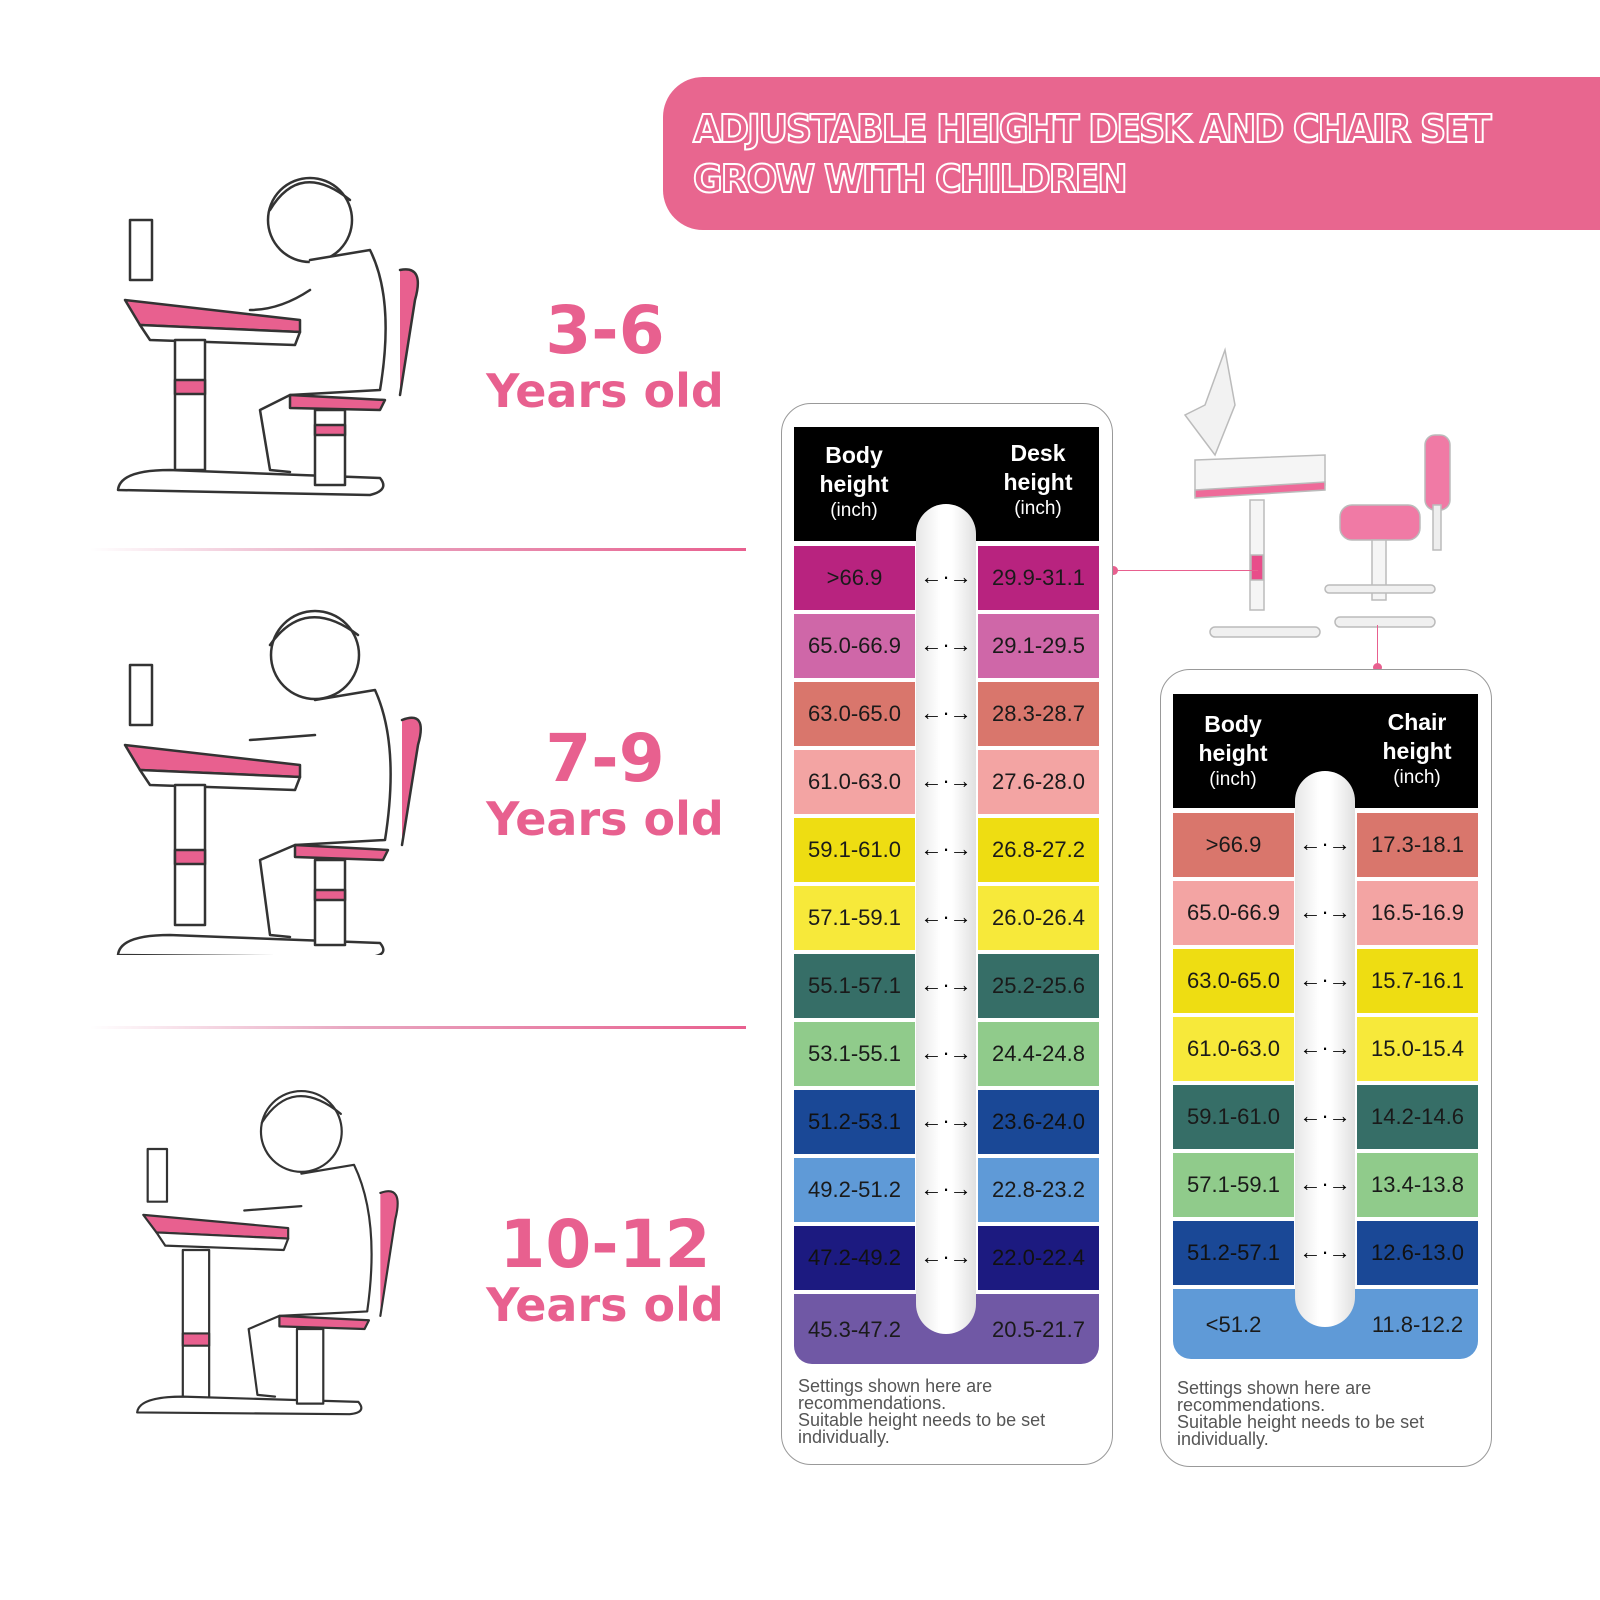 The height and width of the screenshot is (1600, 1600). I want to click on table-row: 61.0-63.0 15.0-15.4, so click(1325, 1049).